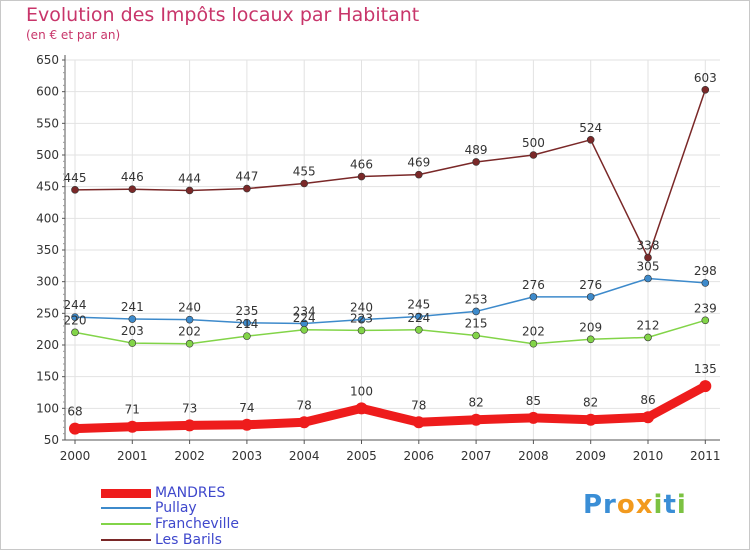 This screenshot has height=550, width=750. I want to click on data-label-mandres: 73, so click(189, 408).